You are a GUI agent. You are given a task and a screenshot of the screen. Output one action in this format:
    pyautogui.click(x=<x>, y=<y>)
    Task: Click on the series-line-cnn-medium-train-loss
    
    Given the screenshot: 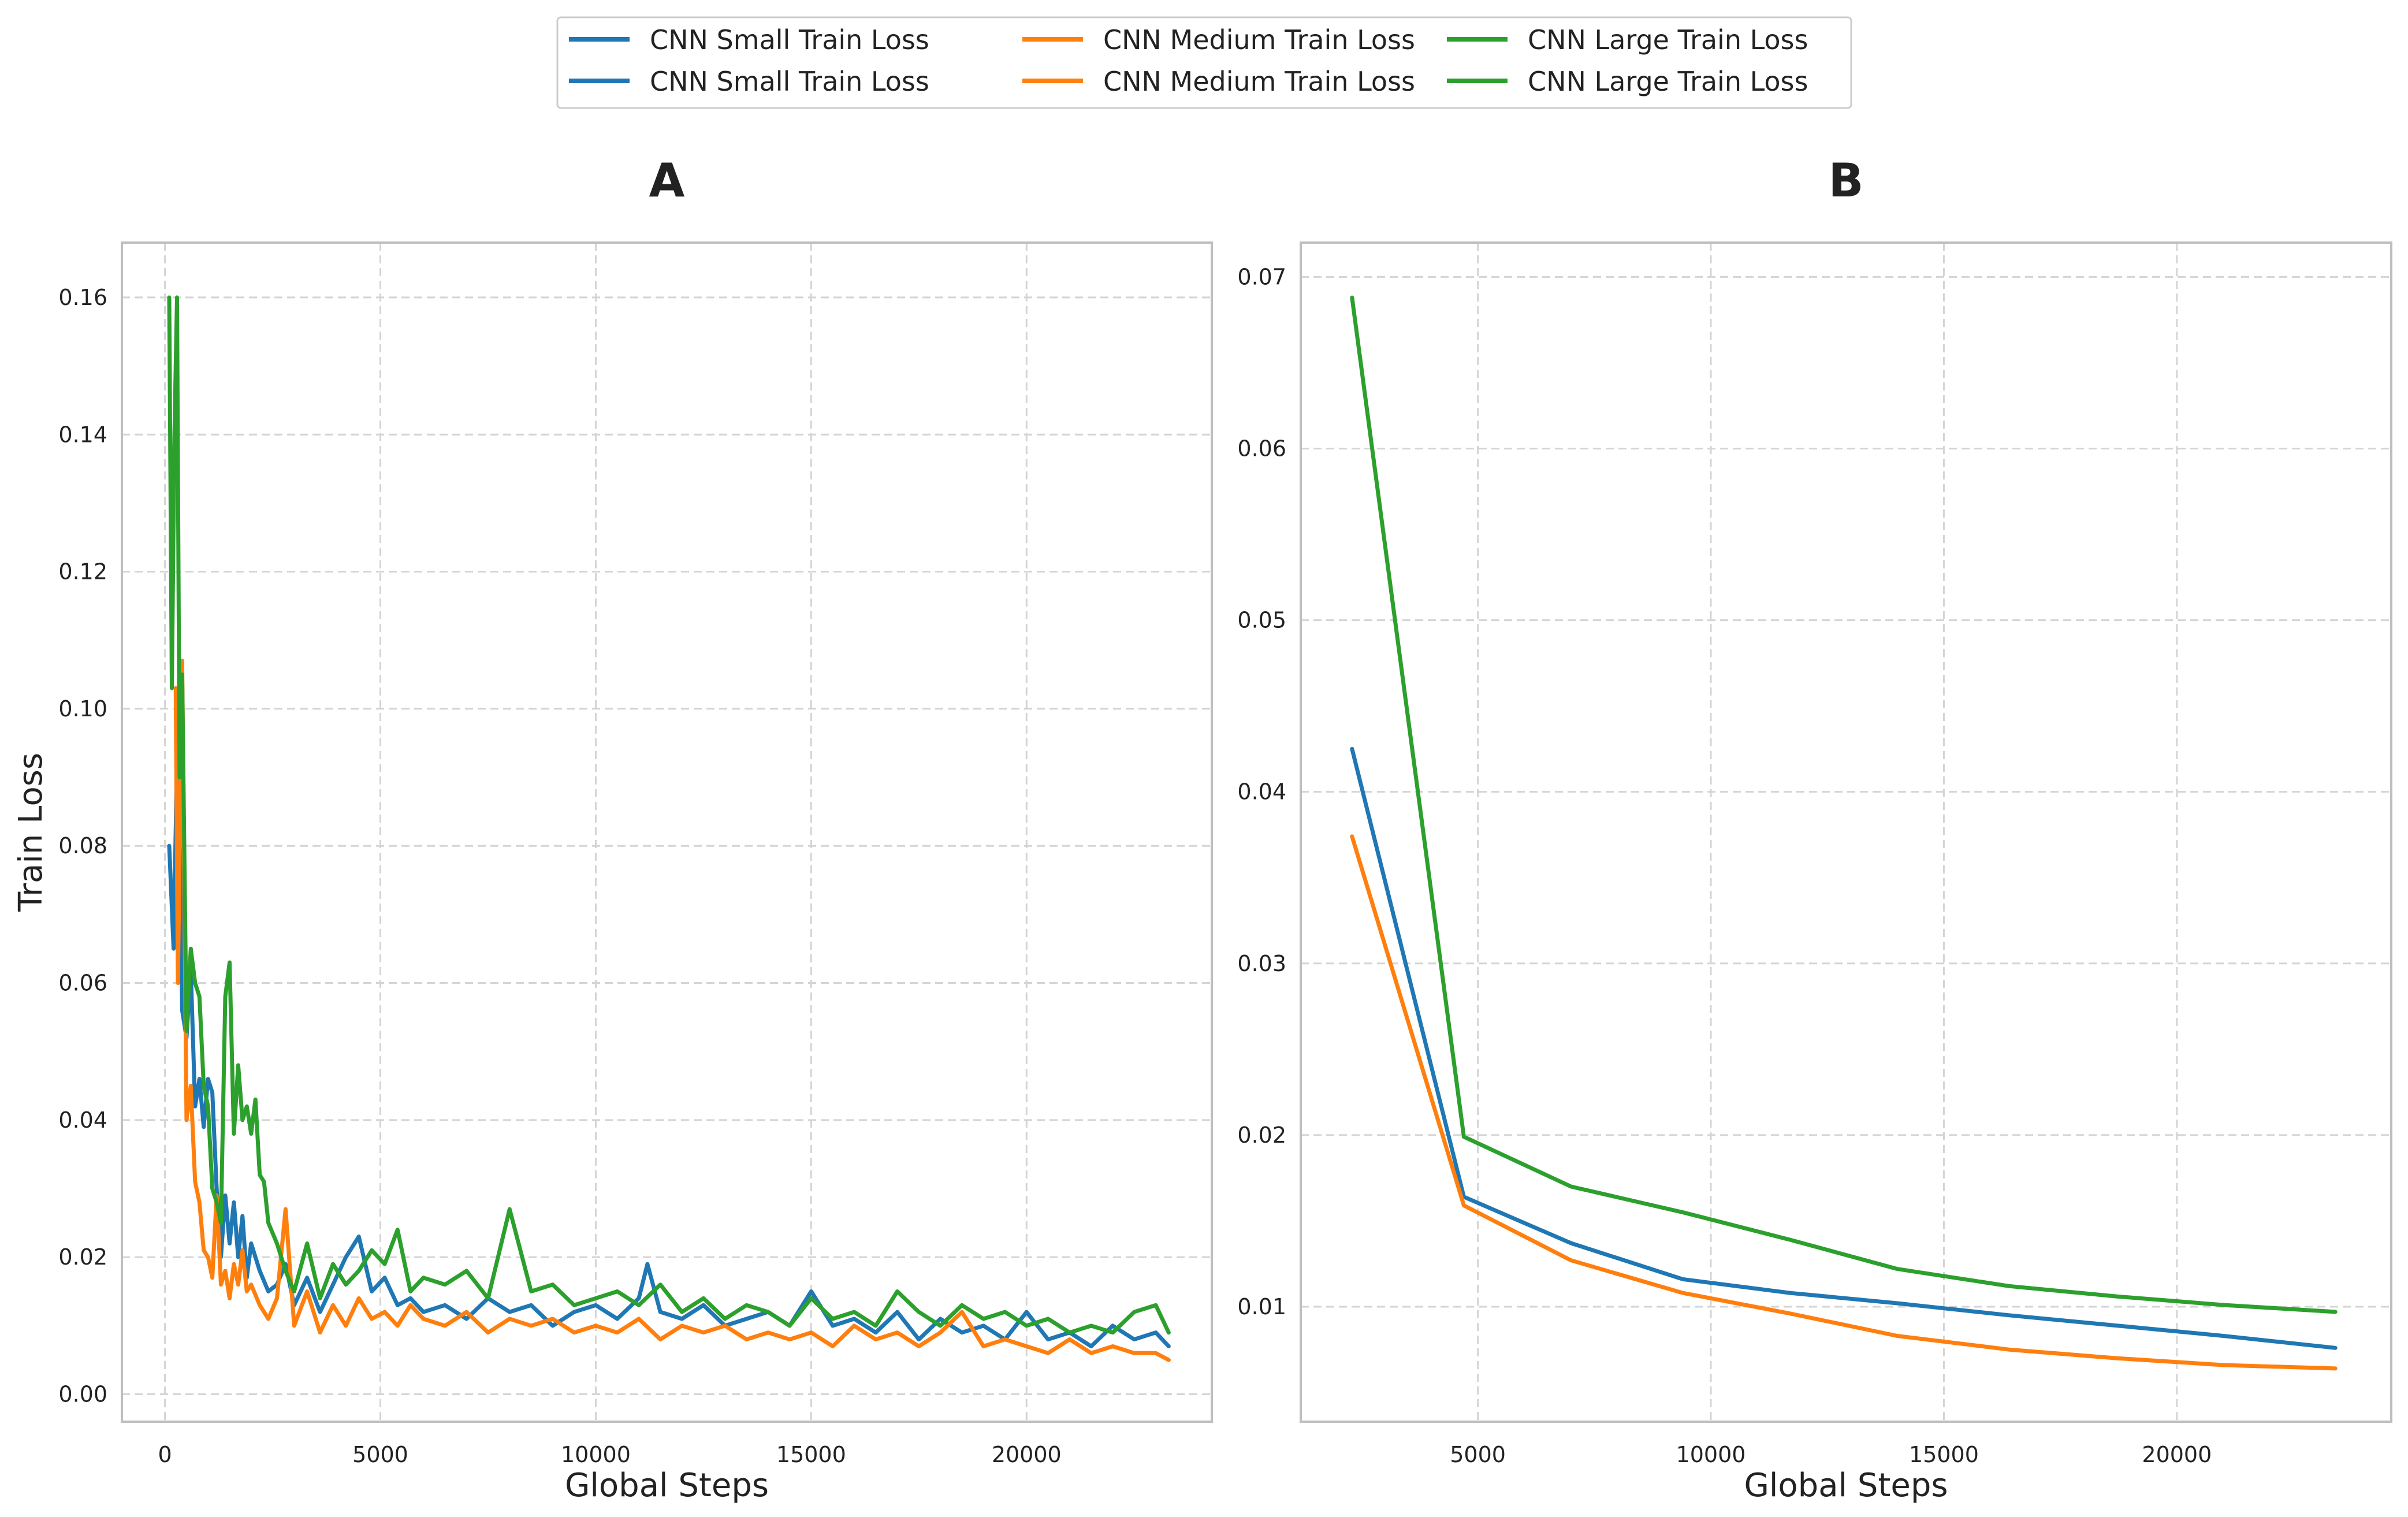 What is the action you would take?
    pyautogui.click(x=1844, y=1102)
    